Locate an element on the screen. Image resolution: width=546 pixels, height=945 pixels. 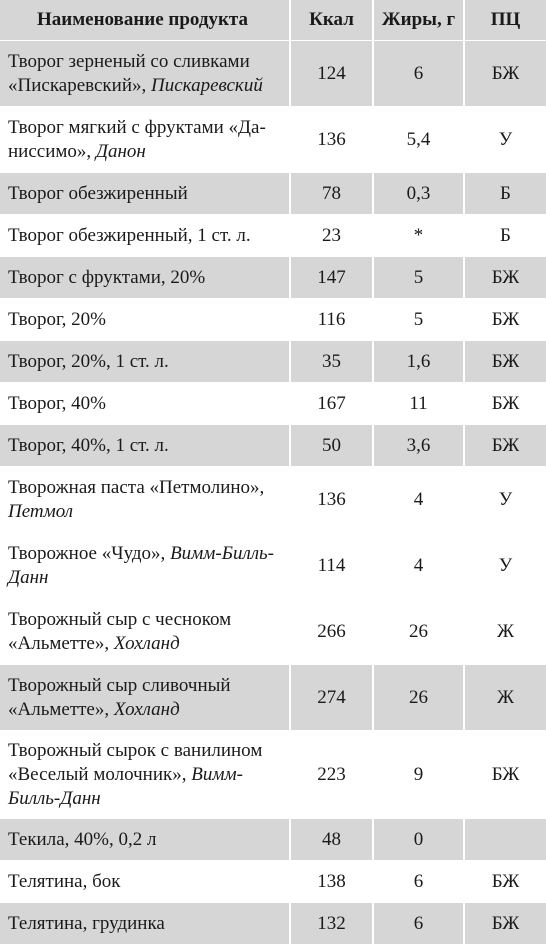
kcal-cell: 167 is located at coordinates (332, 403).